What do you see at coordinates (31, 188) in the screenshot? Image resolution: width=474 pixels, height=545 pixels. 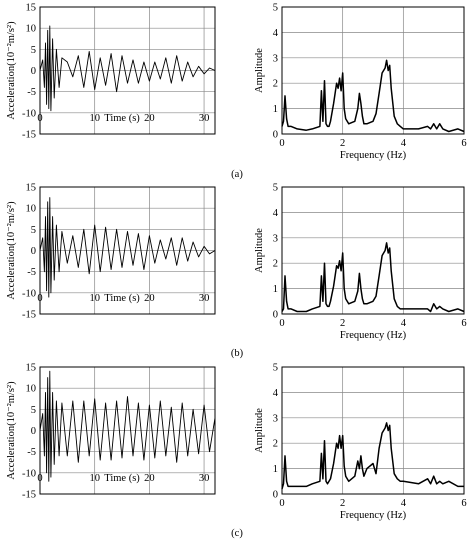 I see `panel-b-time-y-tick-label: 15` at bounding box center [31, 188].